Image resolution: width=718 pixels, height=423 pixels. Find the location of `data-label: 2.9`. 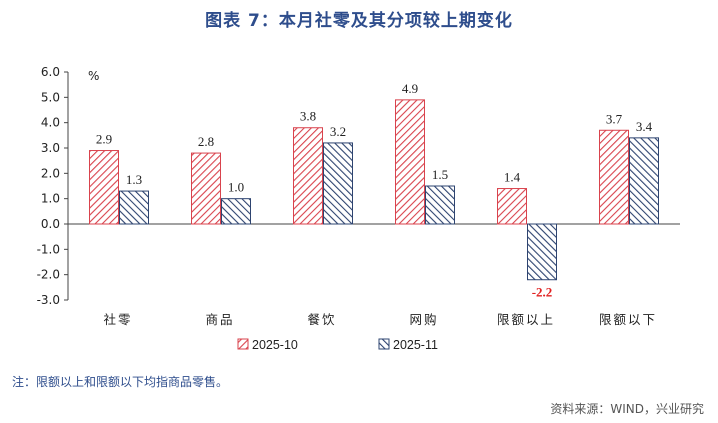

data-label: 2.9 is located at coordinates (104, 139).